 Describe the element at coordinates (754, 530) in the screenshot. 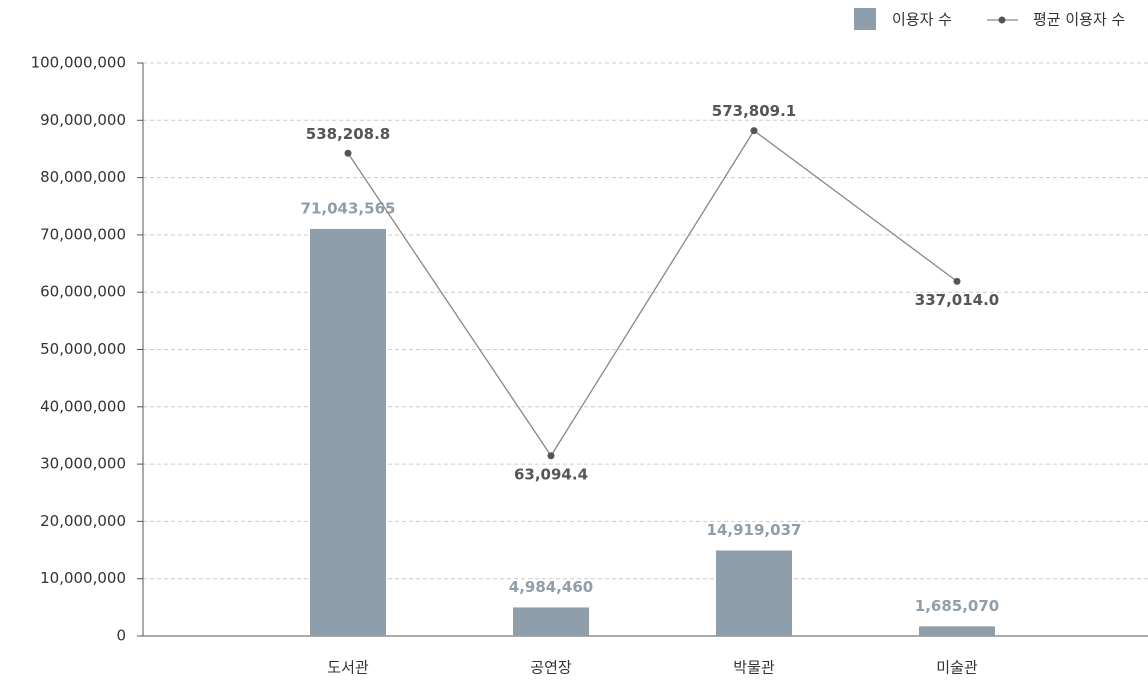

I see `bar-label: 14,919,037` at that location.